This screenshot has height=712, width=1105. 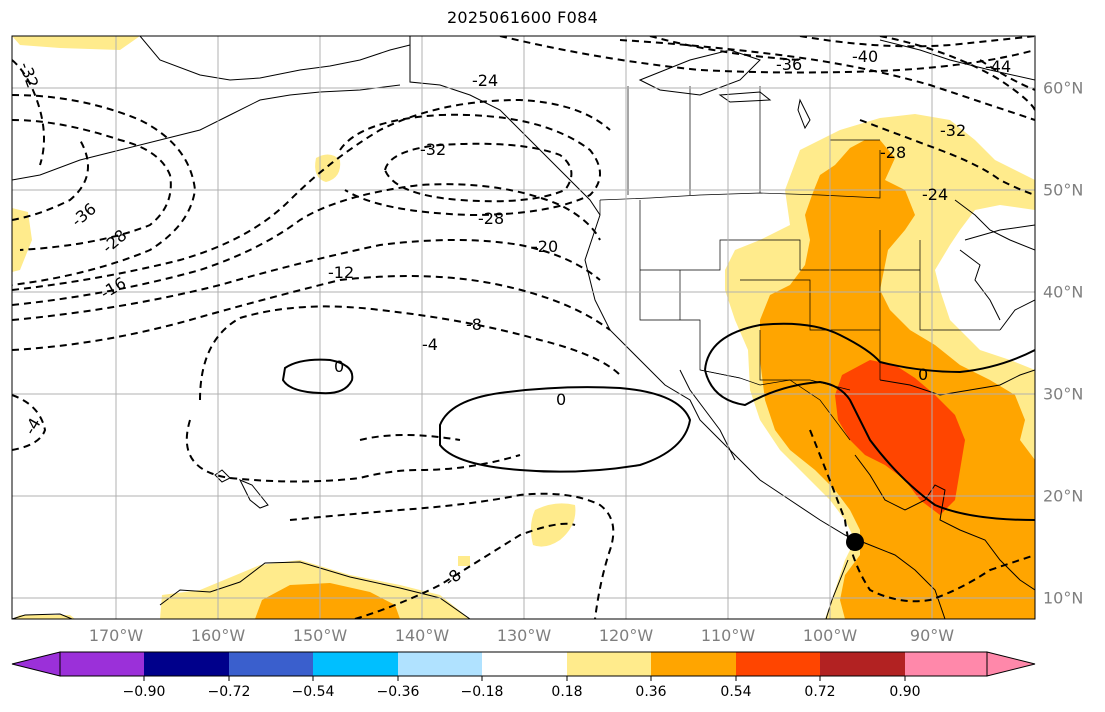 What do you see at coordinates (728, 635) in the screenshot?
I see `lon-label: 110°W` at bounding box center [728, 635].